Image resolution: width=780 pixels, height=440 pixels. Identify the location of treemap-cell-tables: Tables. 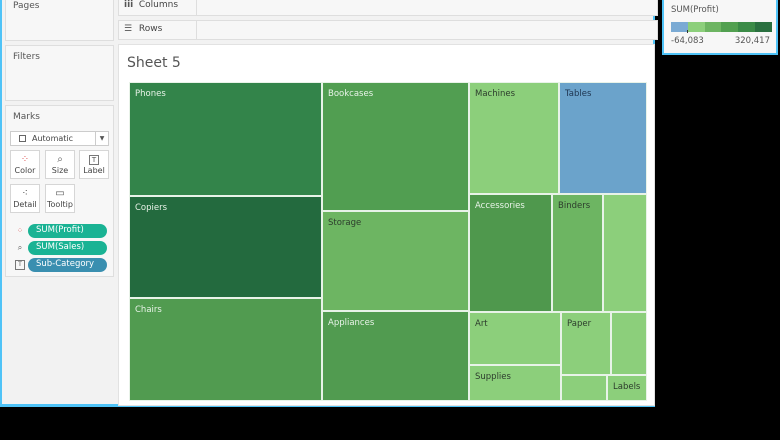
(603, 138).